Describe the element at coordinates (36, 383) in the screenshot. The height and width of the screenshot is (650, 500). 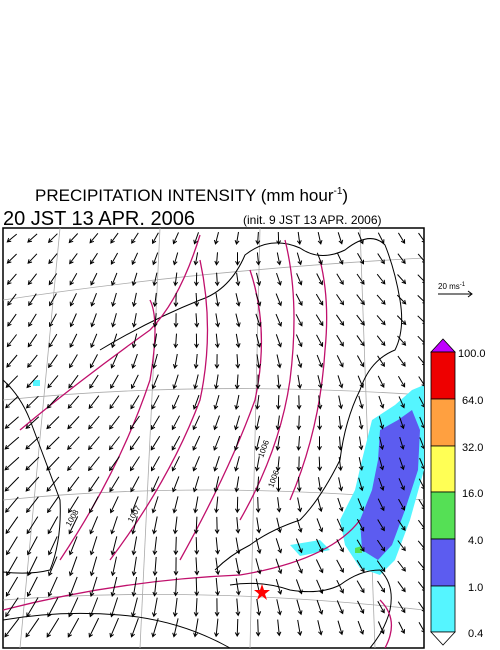
I see `precip-light` at that location.